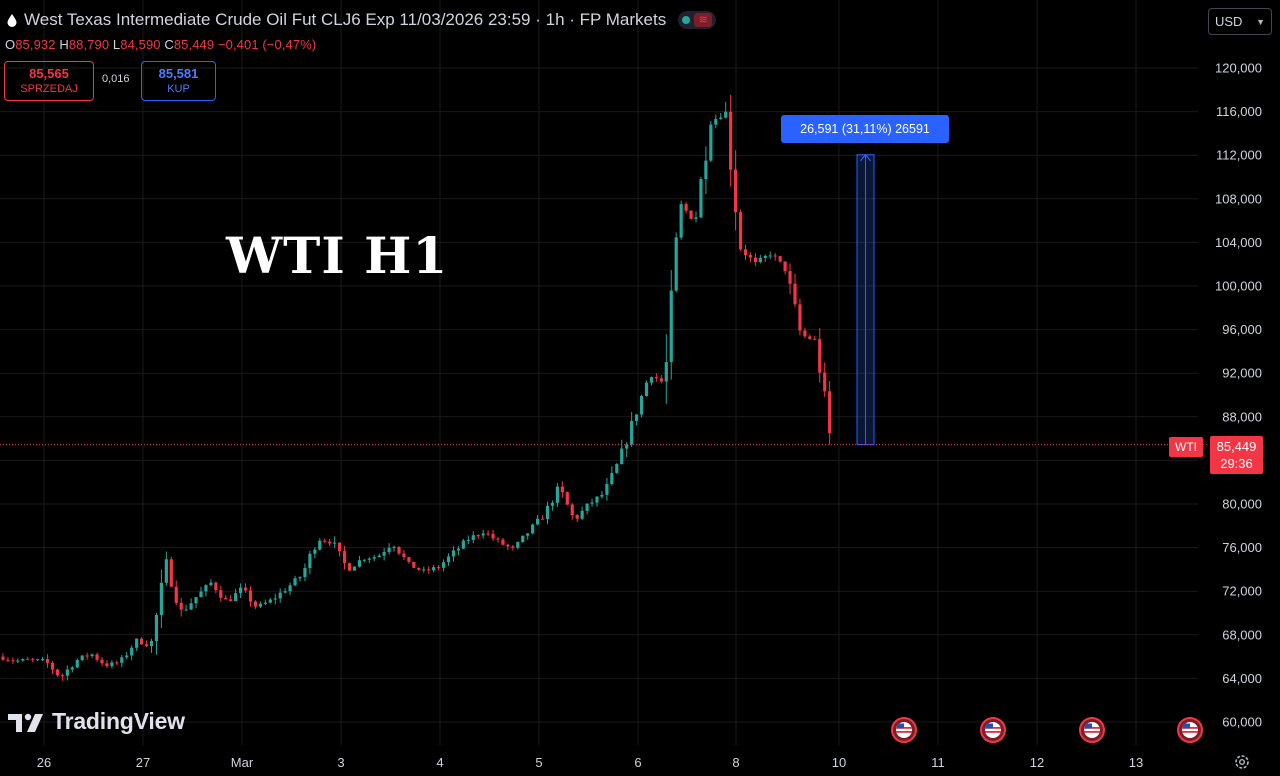  What do you see at coordinates (697, 20) in the screenshot?
I see `market-status-icon: ≋` at bounding box center [697, 20].